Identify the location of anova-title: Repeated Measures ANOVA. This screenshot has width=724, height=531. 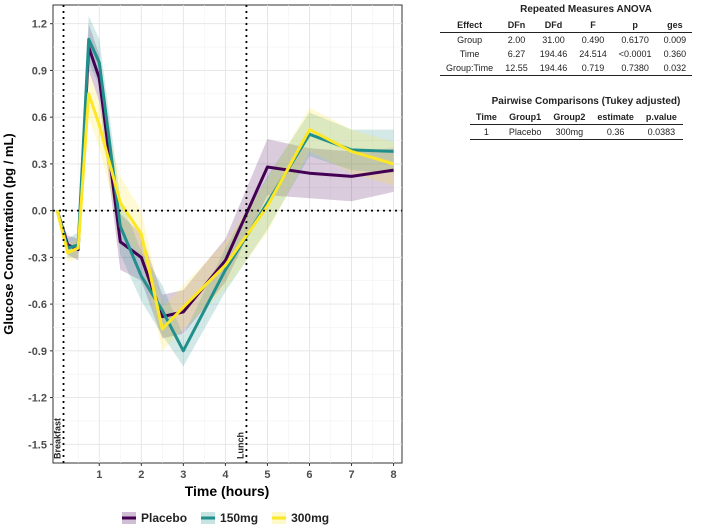
(586, 9).